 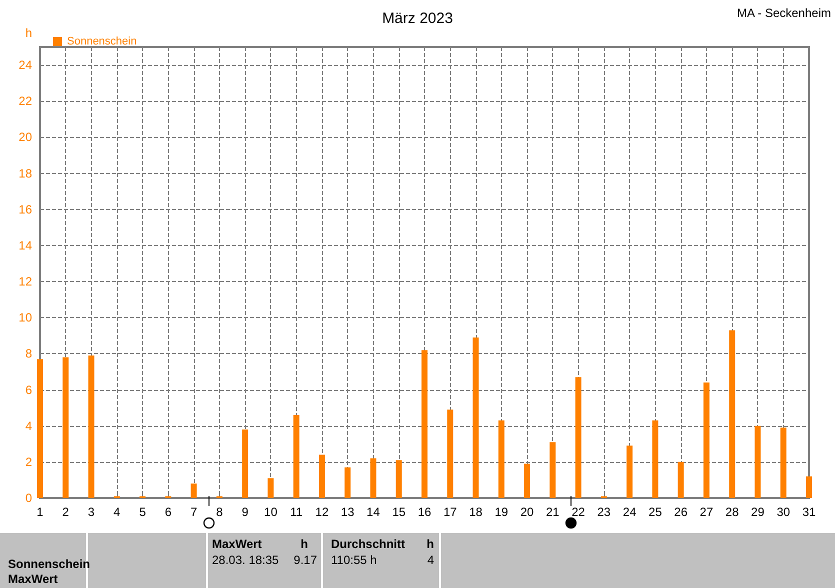 I want to click on text: Sonnenschein, so click(x=49, y=564).